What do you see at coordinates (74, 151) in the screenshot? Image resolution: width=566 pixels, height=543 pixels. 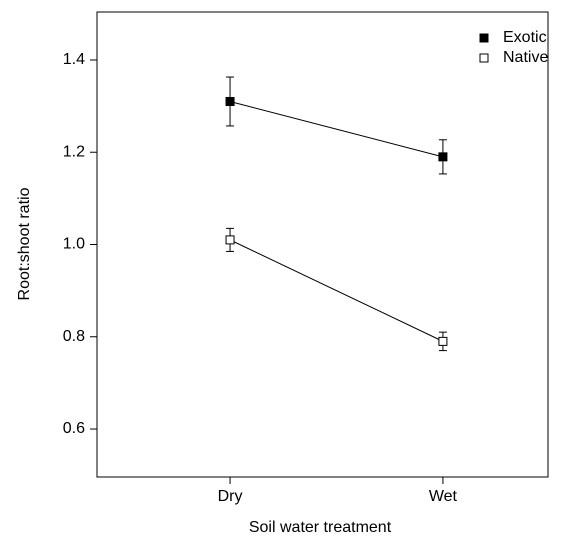 I see `y-tick-label: 1.2` at bounding box center [74, 151].